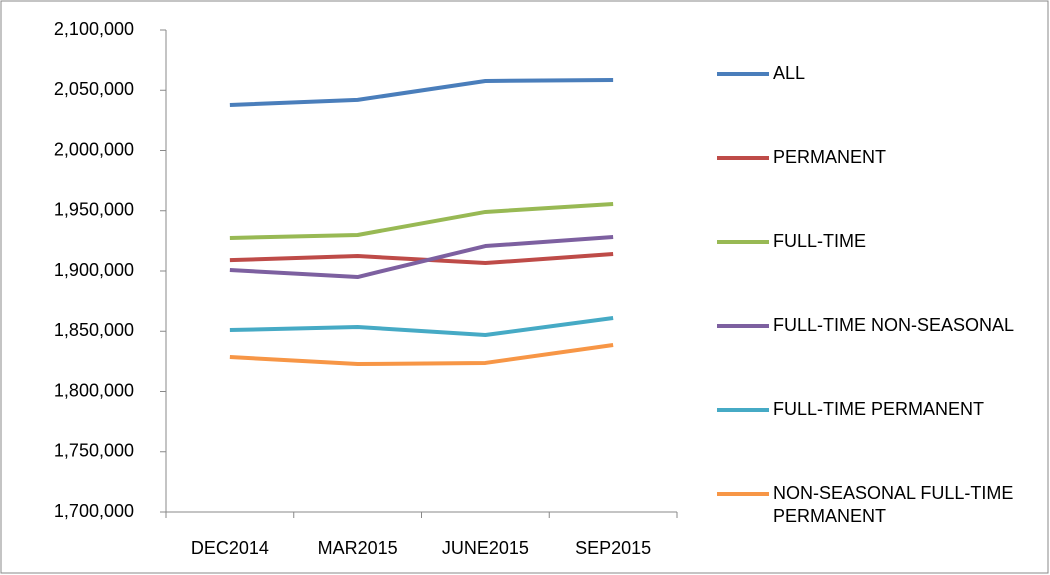  I want to click on x-tick-label: DEC2014, so click(230, 548).